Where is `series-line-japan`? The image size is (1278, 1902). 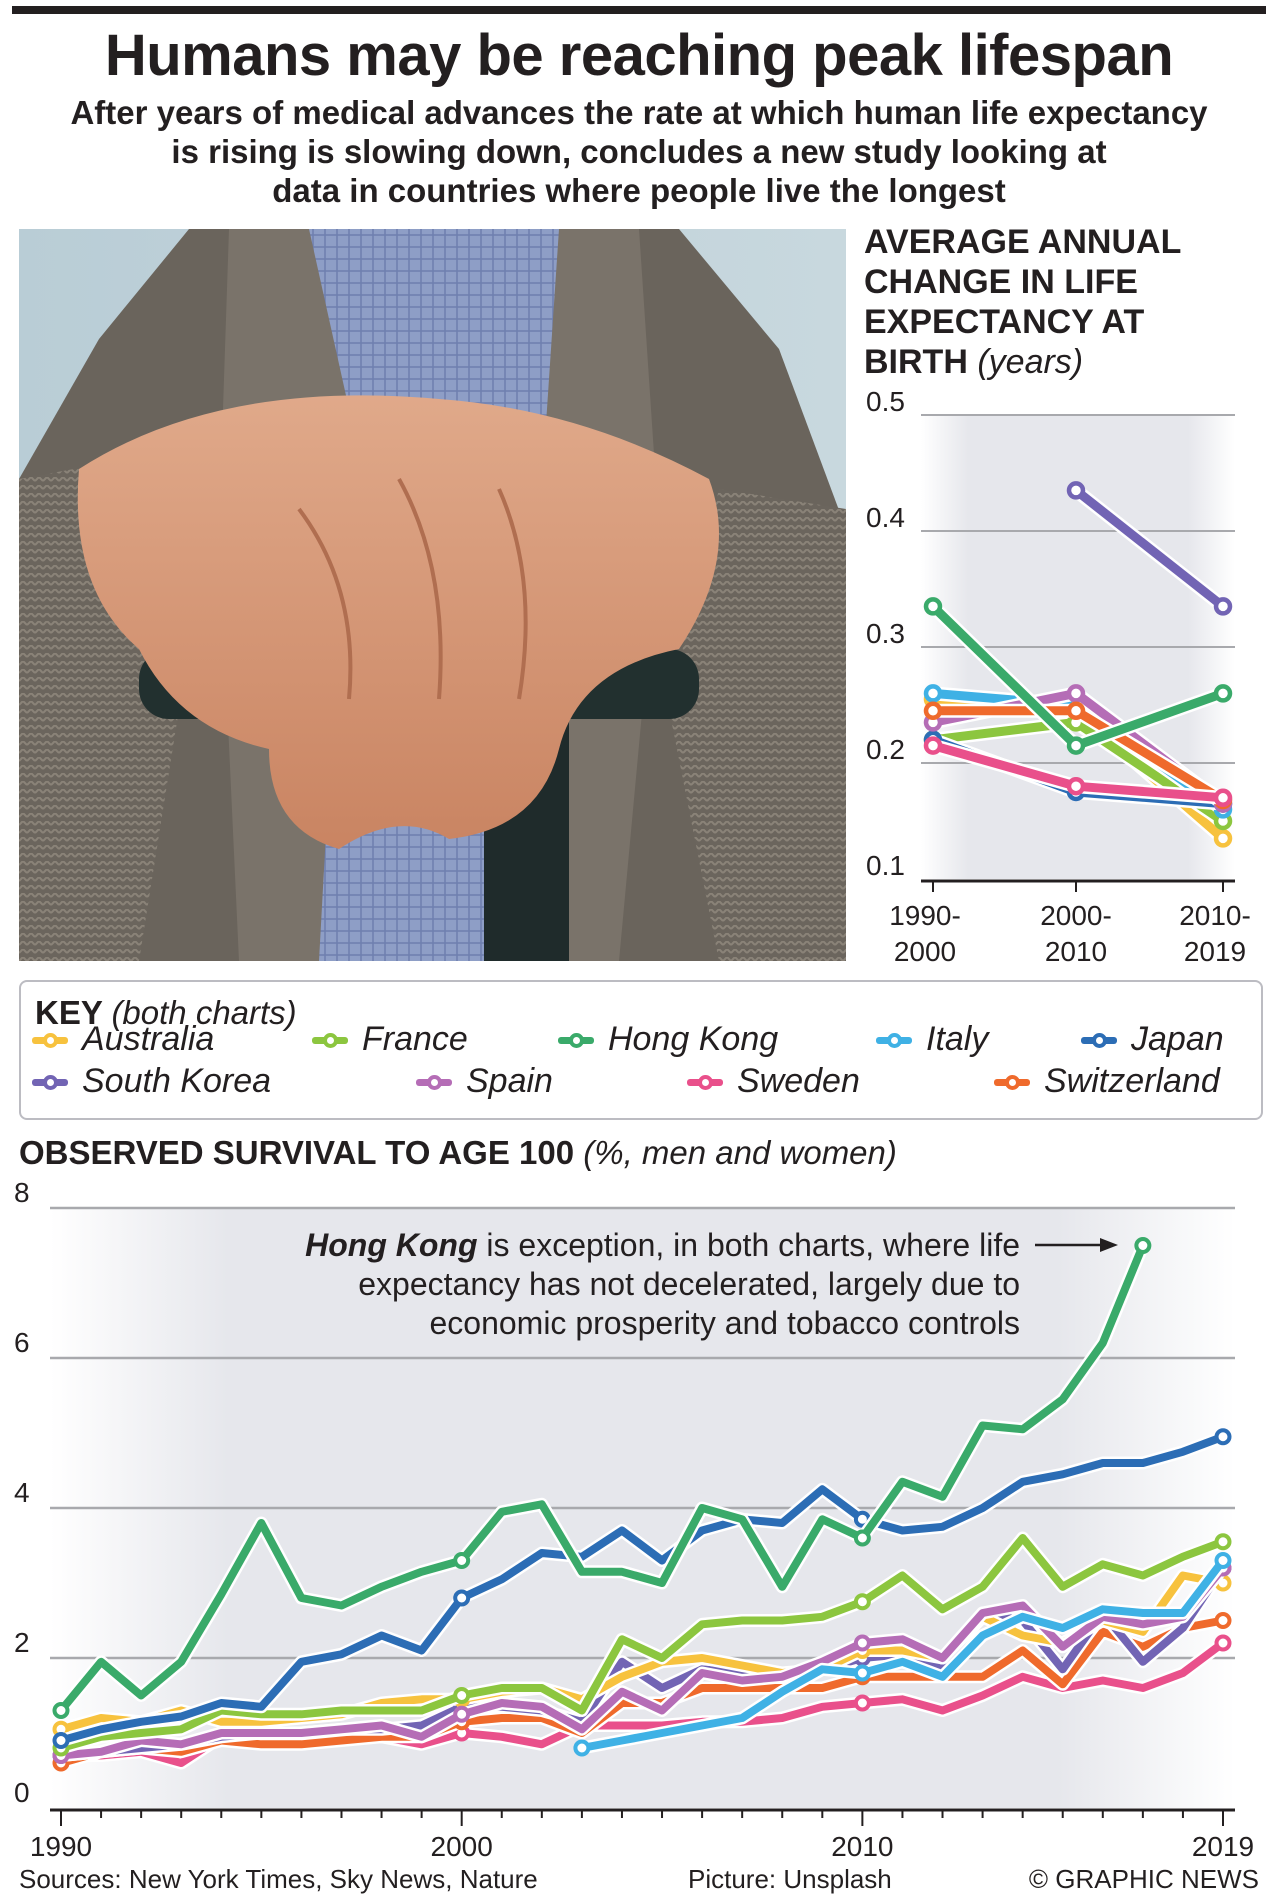
series-line-japan is located at coordinates (642, 1589).